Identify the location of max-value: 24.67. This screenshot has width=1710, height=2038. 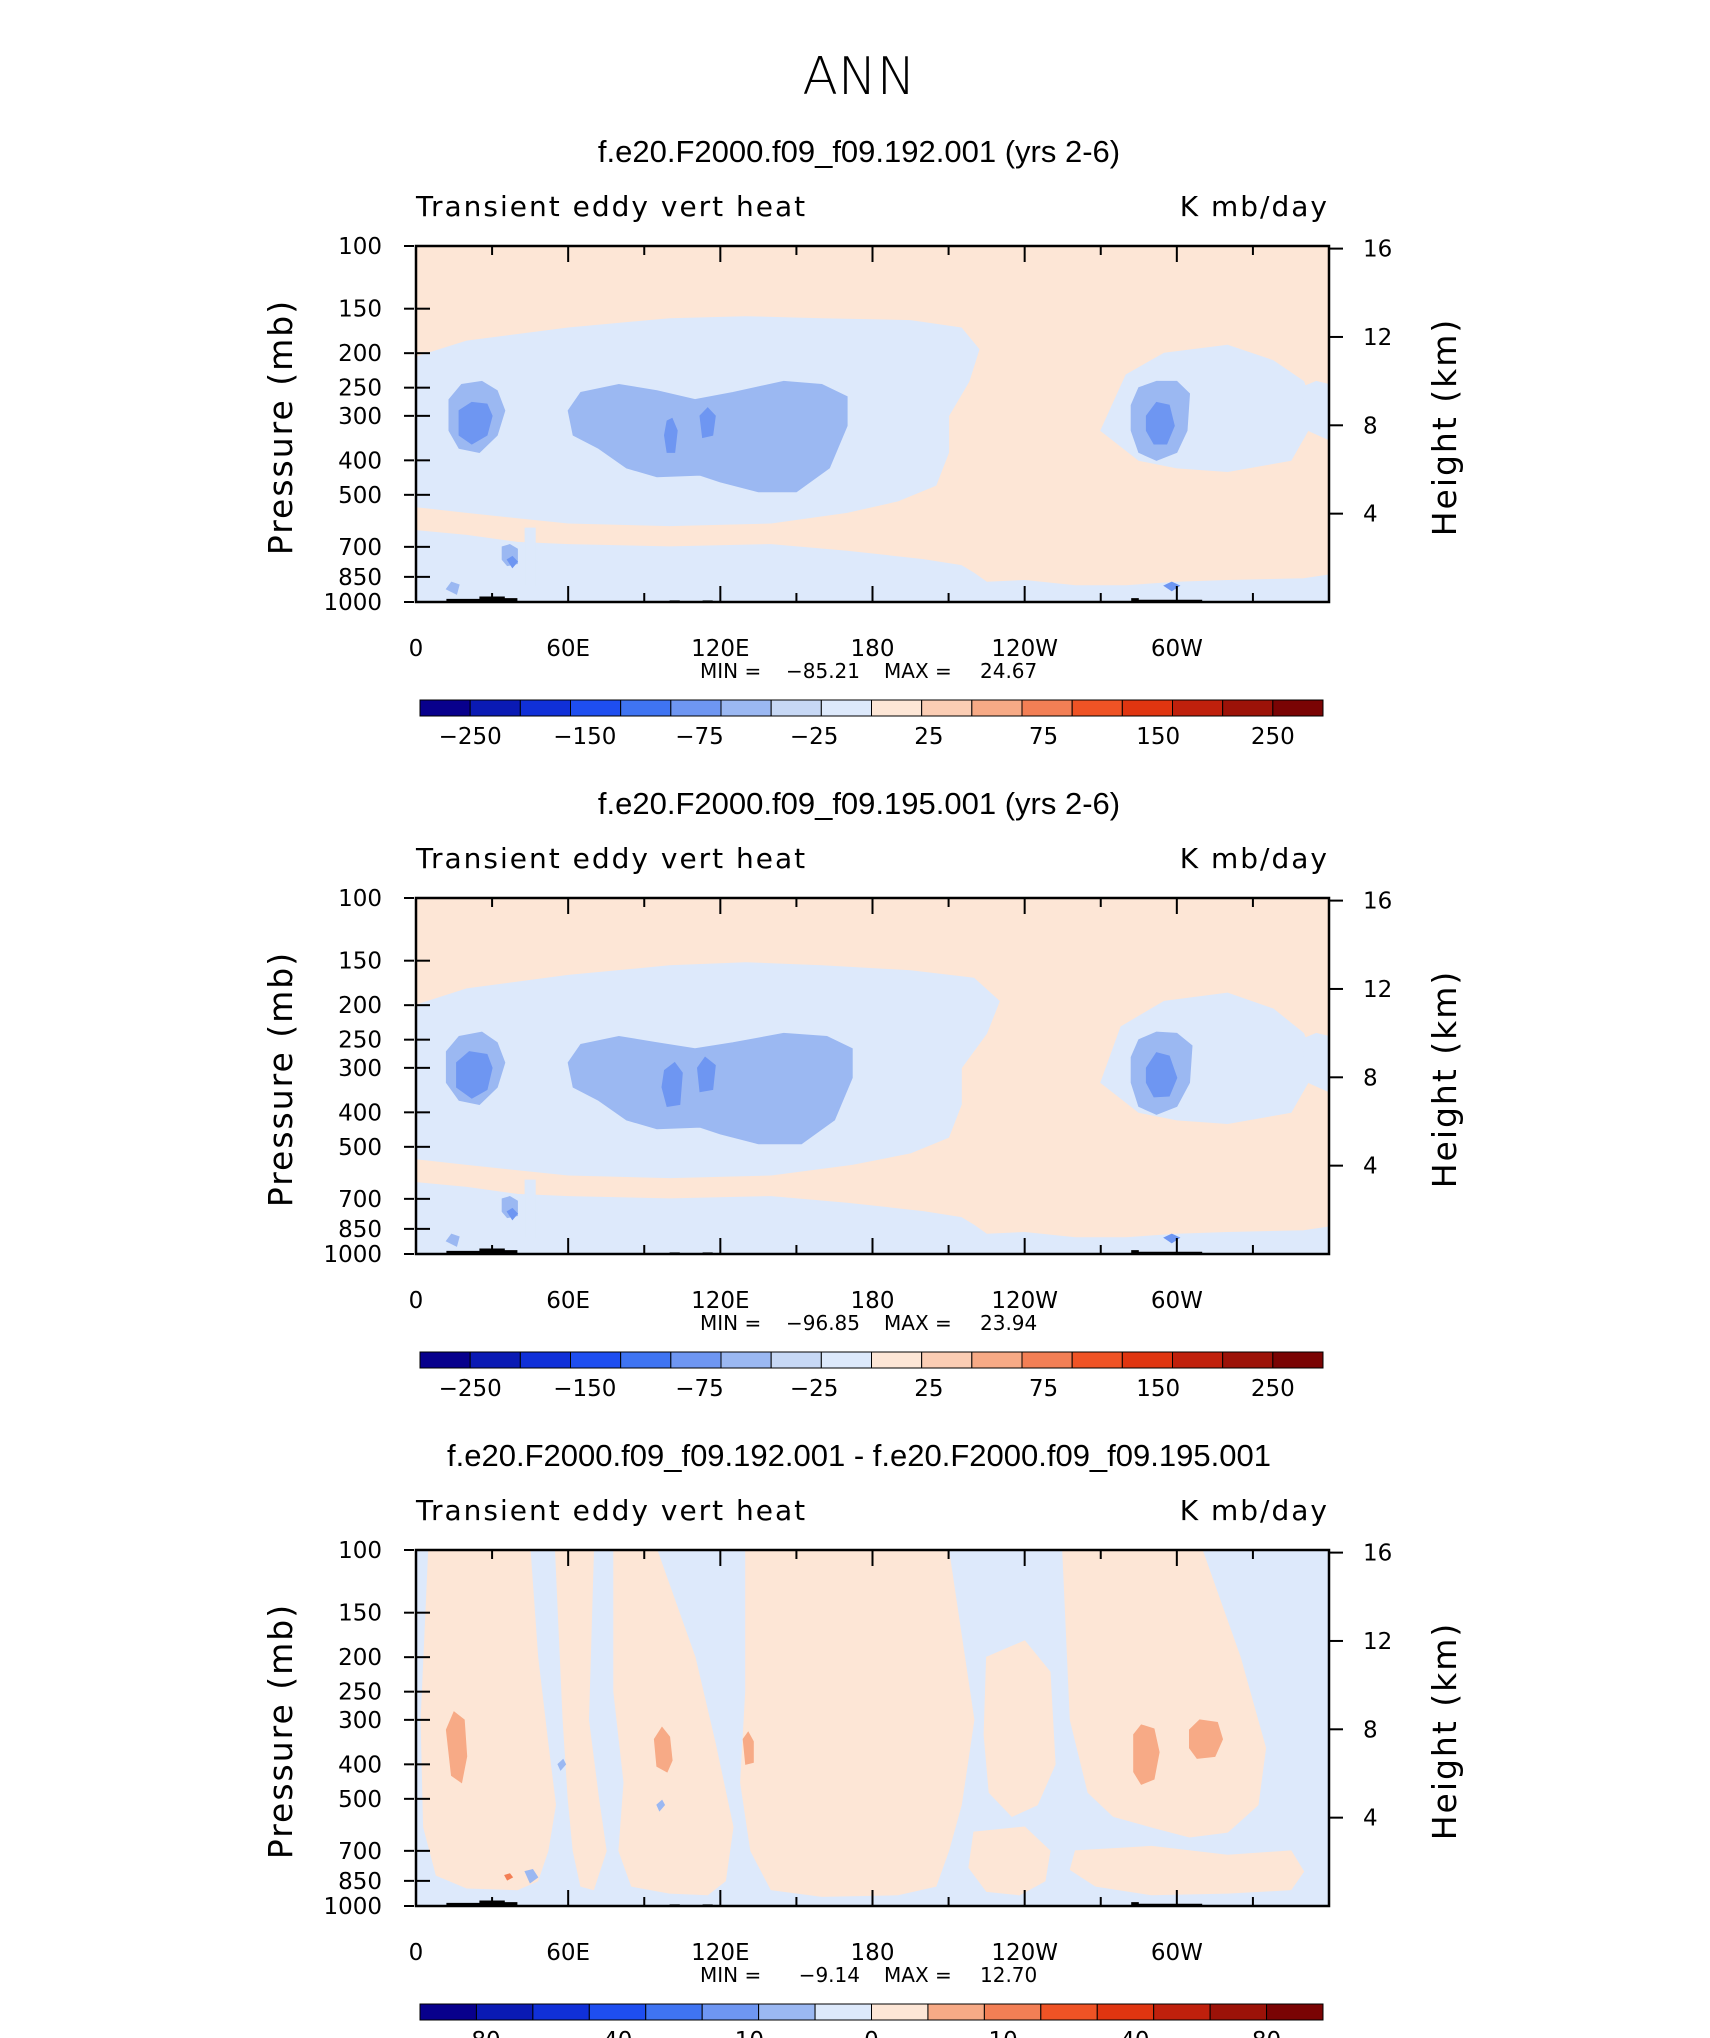
(1008, 671).